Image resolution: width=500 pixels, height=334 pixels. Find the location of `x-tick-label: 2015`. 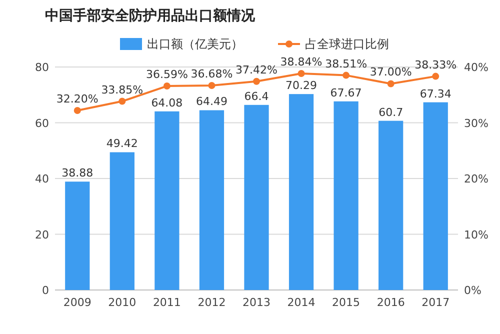

x-tick-label: 2015 is located at coordinates (346, 302).